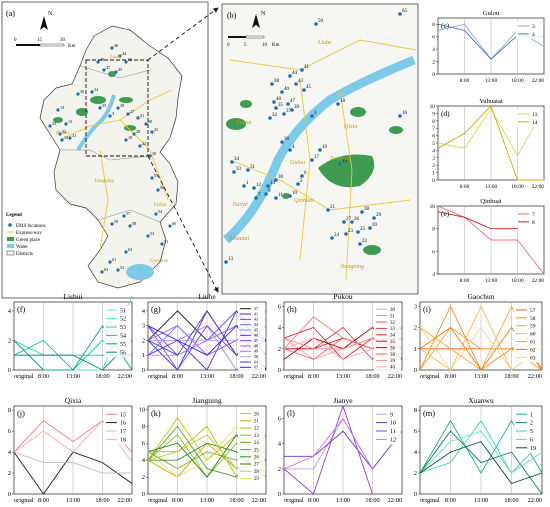 The image size is (550, 507). I want to click on ems-point-label: 18, so click(343, 101).